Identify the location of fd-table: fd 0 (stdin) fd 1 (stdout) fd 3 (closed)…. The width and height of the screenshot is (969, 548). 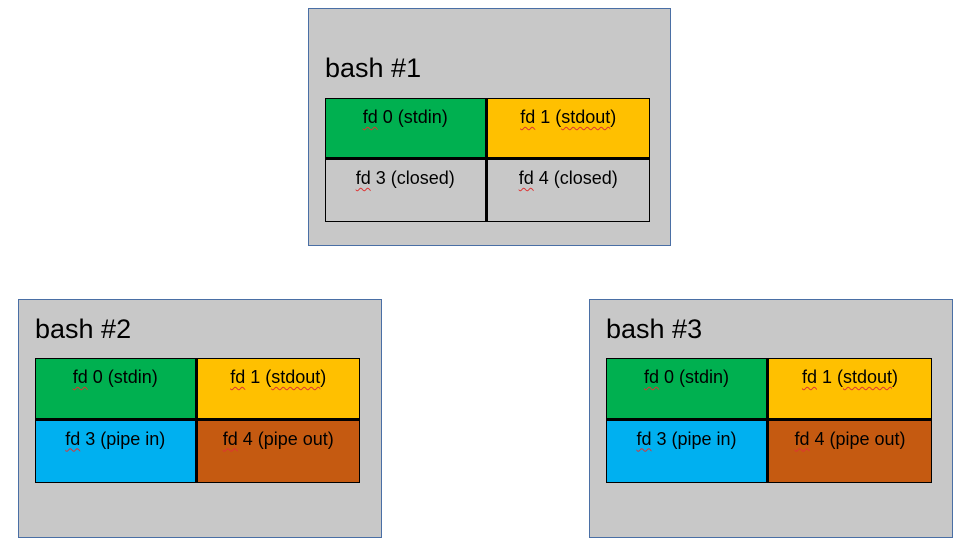
(487, 160).